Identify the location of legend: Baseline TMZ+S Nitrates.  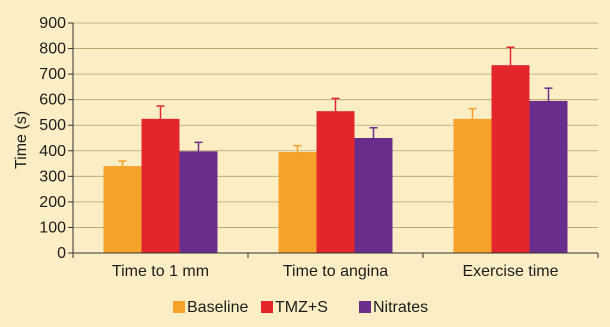
(300, 307).